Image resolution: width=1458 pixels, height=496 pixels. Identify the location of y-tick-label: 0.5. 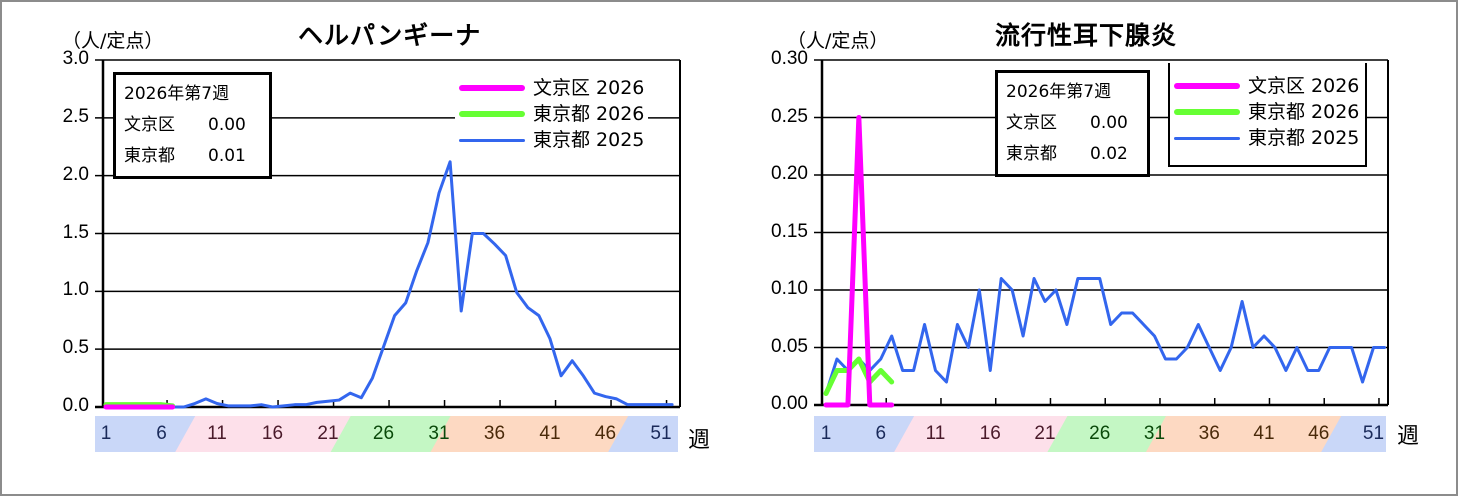
(75, 348).